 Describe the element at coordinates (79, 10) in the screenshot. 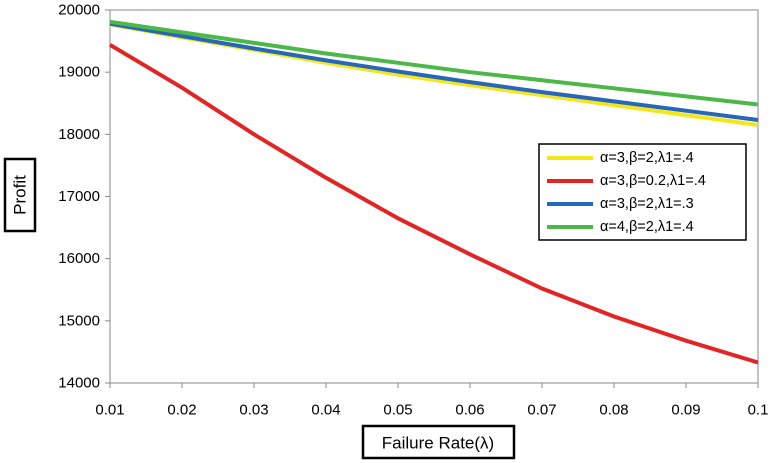

I see `y-tick-label: 20000` at that location.